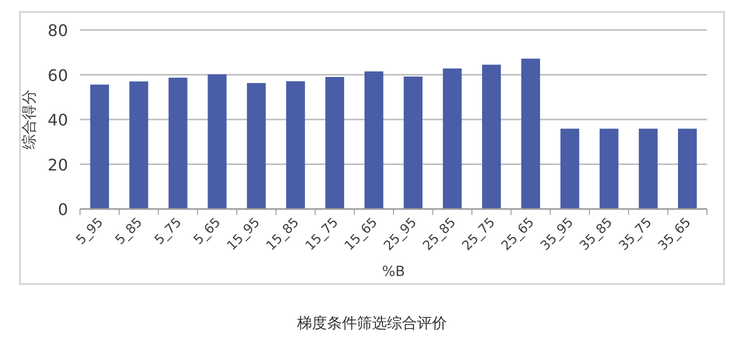 The image size is (756, 339). I want to click on y-tick-label: 0, so click(63, 209).